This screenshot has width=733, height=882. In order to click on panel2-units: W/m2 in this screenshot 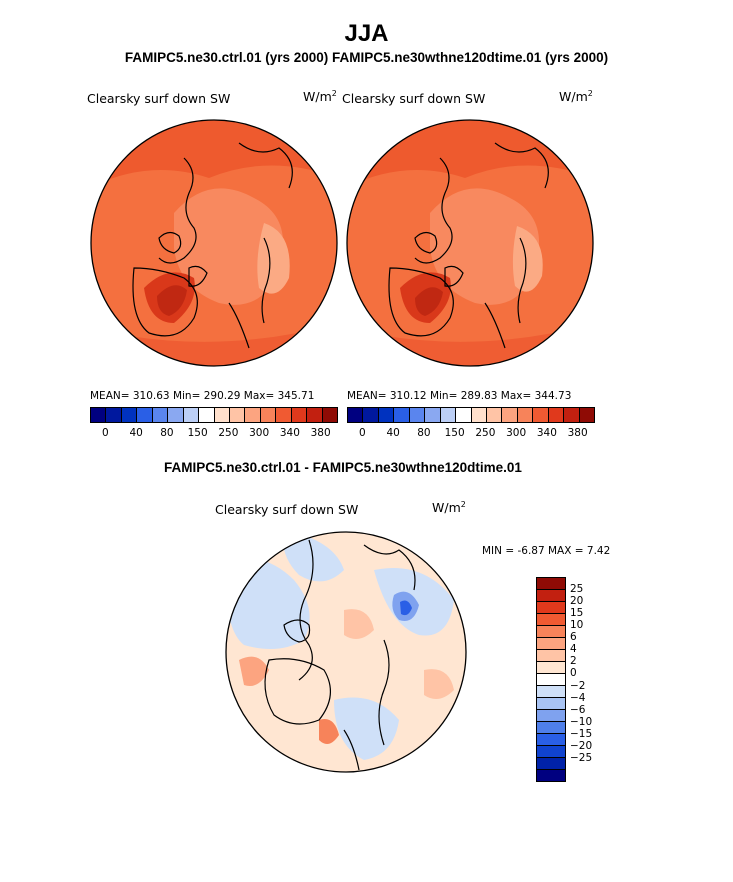, I will do `click(576, 96)`.